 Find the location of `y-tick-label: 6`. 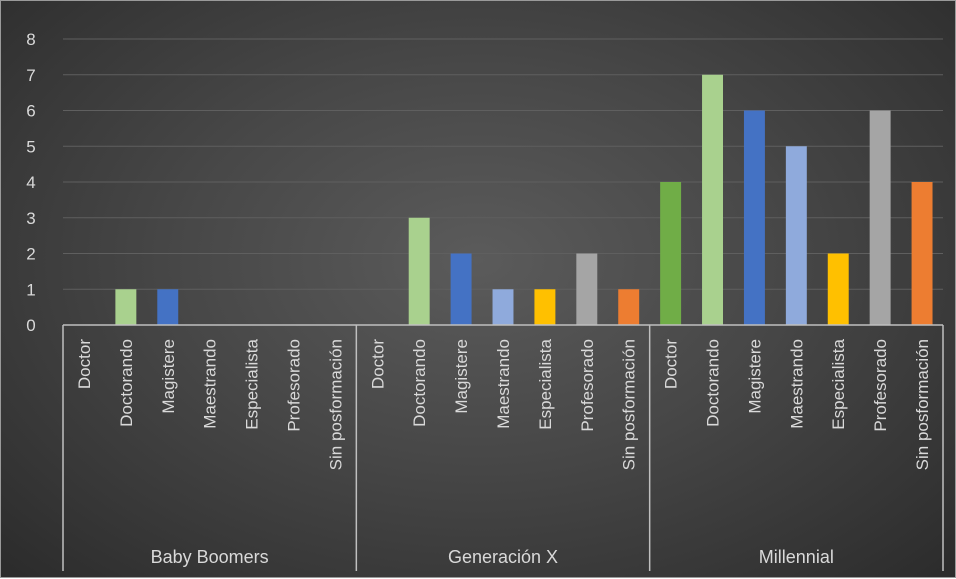

y-tick-label: 6 is located at coordinates (30, 111).